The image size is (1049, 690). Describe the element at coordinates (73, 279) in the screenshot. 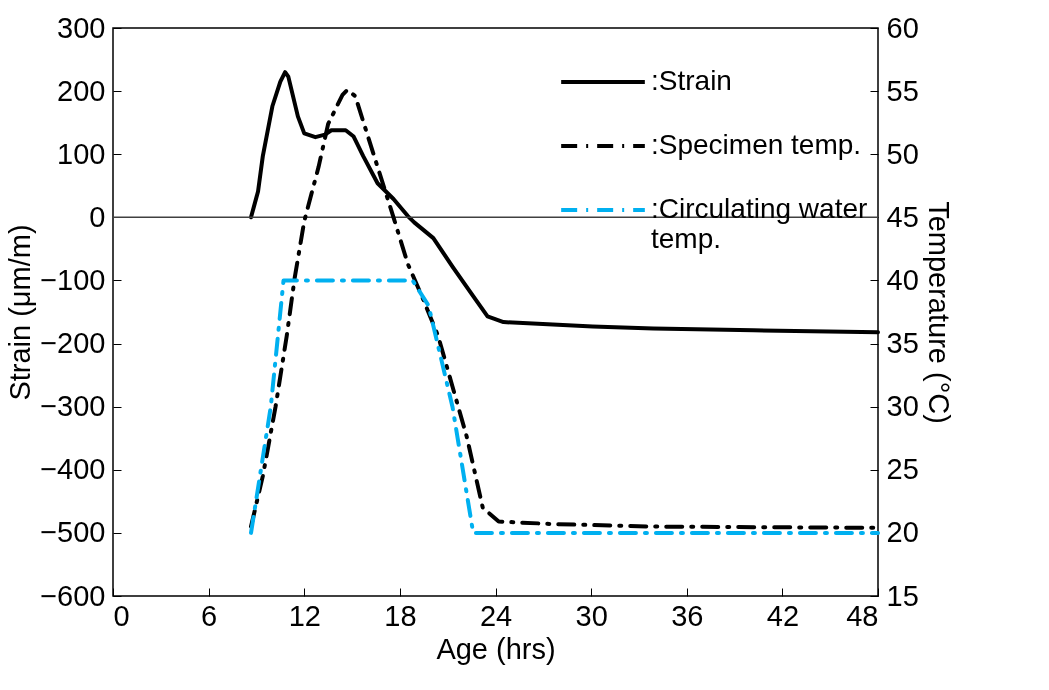

I see `y-tick-label: −100` at that location.